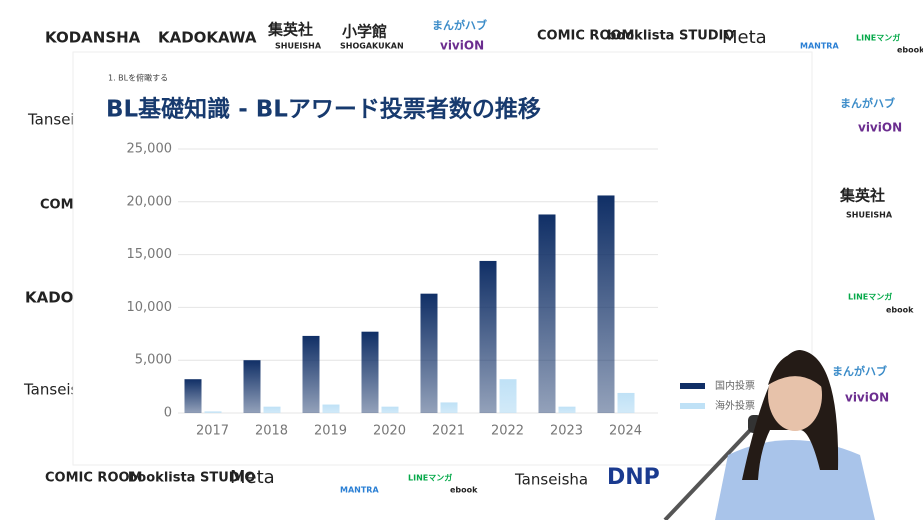  I want to click on shirt, so click(795, 480).